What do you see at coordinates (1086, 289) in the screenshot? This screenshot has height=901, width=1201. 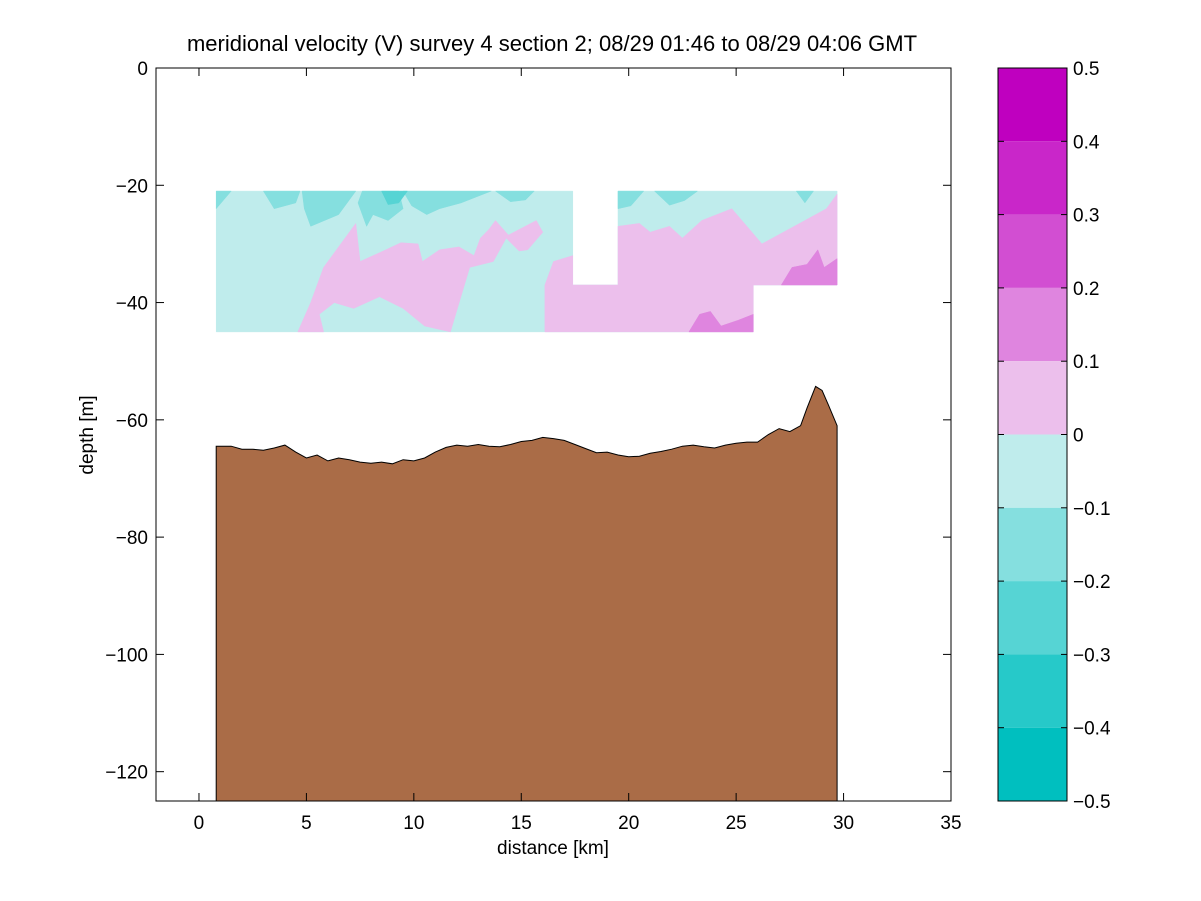 I see `colorbar-tick-label: 0.2` at bounding box center [1086, 289].